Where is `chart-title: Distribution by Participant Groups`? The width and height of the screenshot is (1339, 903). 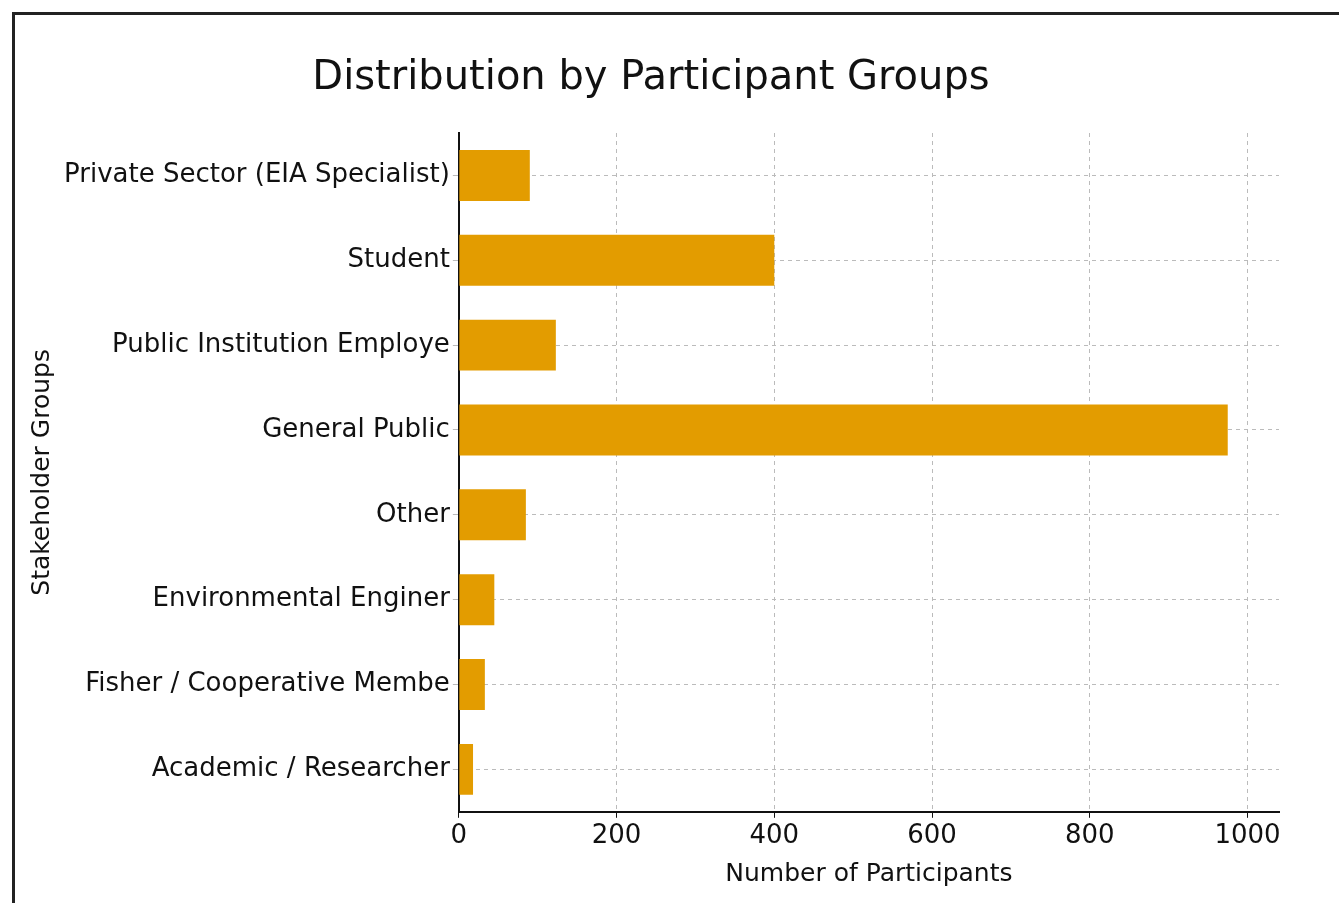
chart-title: Distribution by Participant Groups is located at coordinates (651, 75).